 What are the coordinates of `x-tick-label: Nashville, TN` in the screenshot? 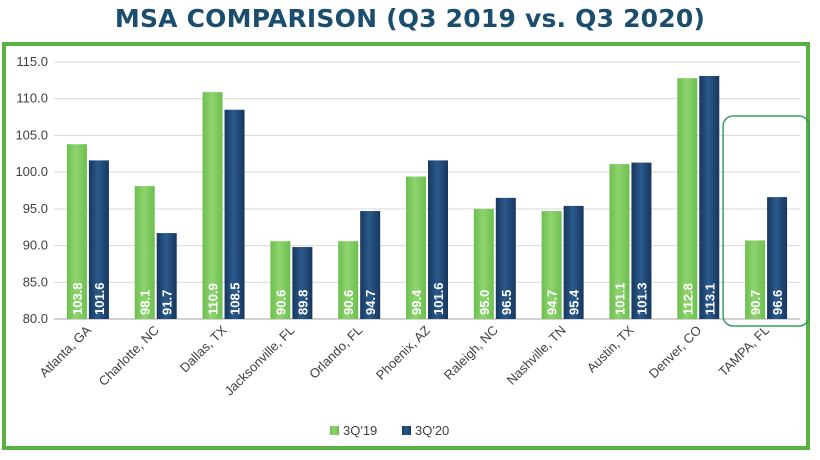 It's located at (536, 355).